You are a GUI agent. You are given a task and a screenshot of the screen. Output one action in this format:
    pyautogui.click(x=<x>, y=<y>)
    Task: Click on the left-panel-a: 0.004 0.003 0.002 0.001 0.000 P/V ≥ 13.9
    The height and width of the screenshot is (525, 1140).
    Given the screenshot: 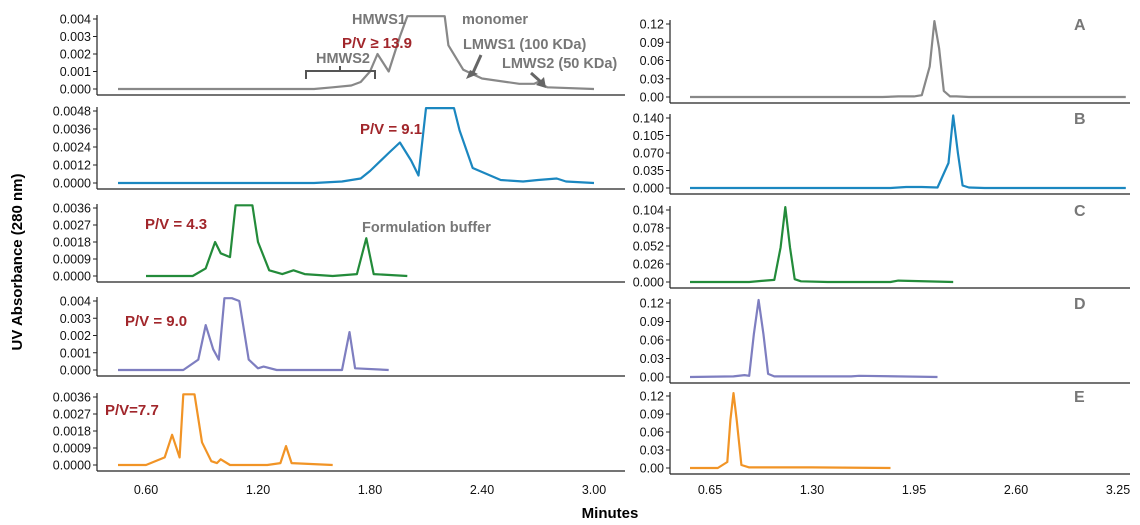 What is the action you would take?
    pyautogui.click(x=342, y=55)
    